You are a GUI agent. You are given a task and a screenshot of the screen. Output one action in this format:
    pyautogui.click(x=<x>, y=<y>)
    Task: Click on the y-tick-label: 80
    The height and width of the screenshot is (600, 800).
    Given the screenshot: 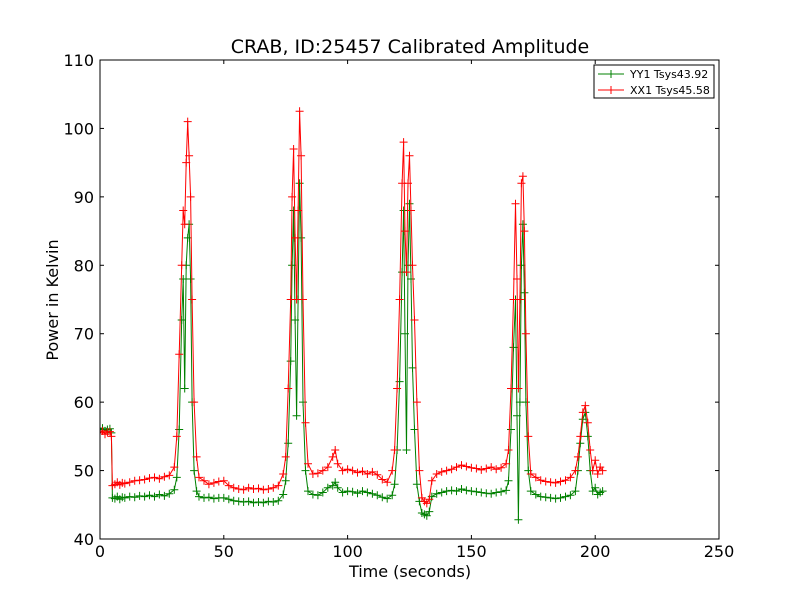 What is the action you would take?
    pyautogui.click(x=84, y=265)
    